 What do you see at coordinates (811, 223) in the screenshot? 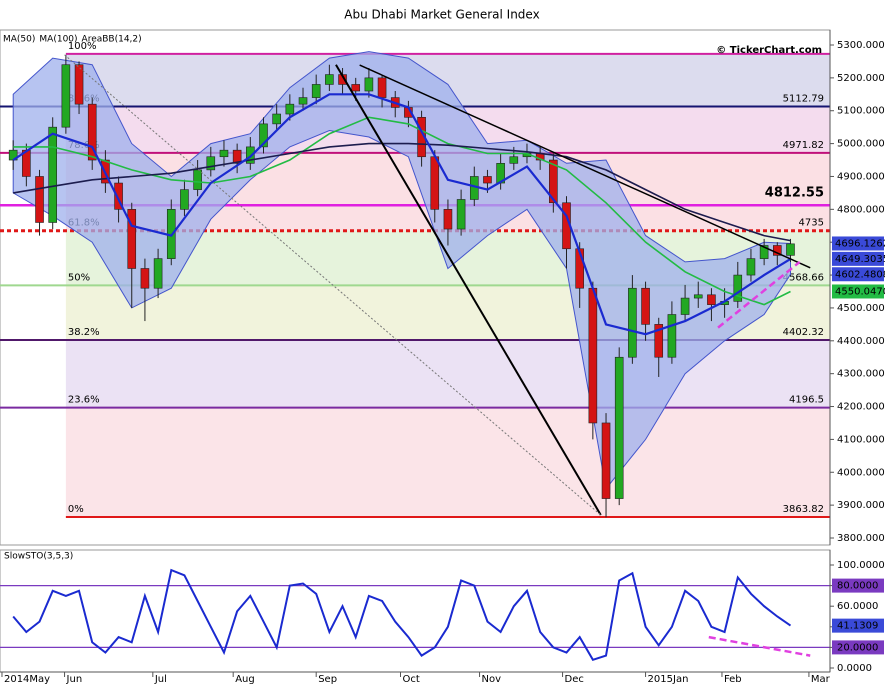
I see `fib-value: 4735` at bounding box center [811, 223].